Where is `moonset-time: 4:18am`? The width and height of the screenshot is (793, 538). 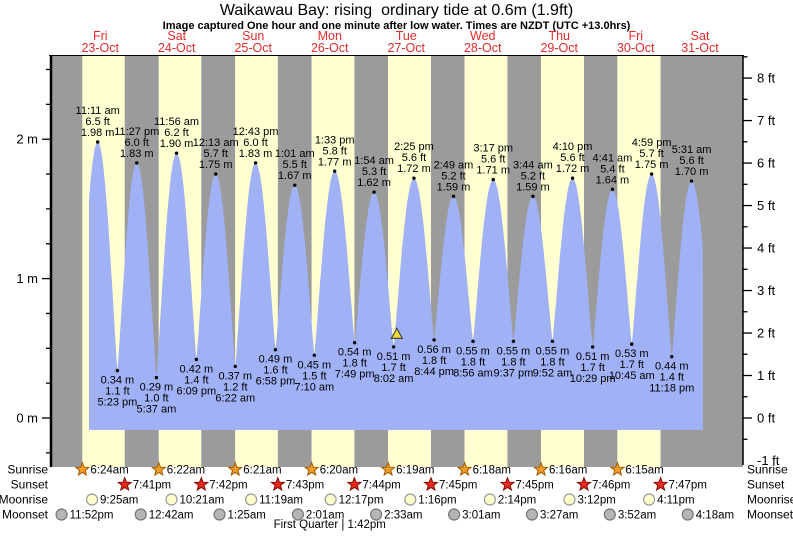 moonset-time: 4:18am is located at coordinates (715, 516).